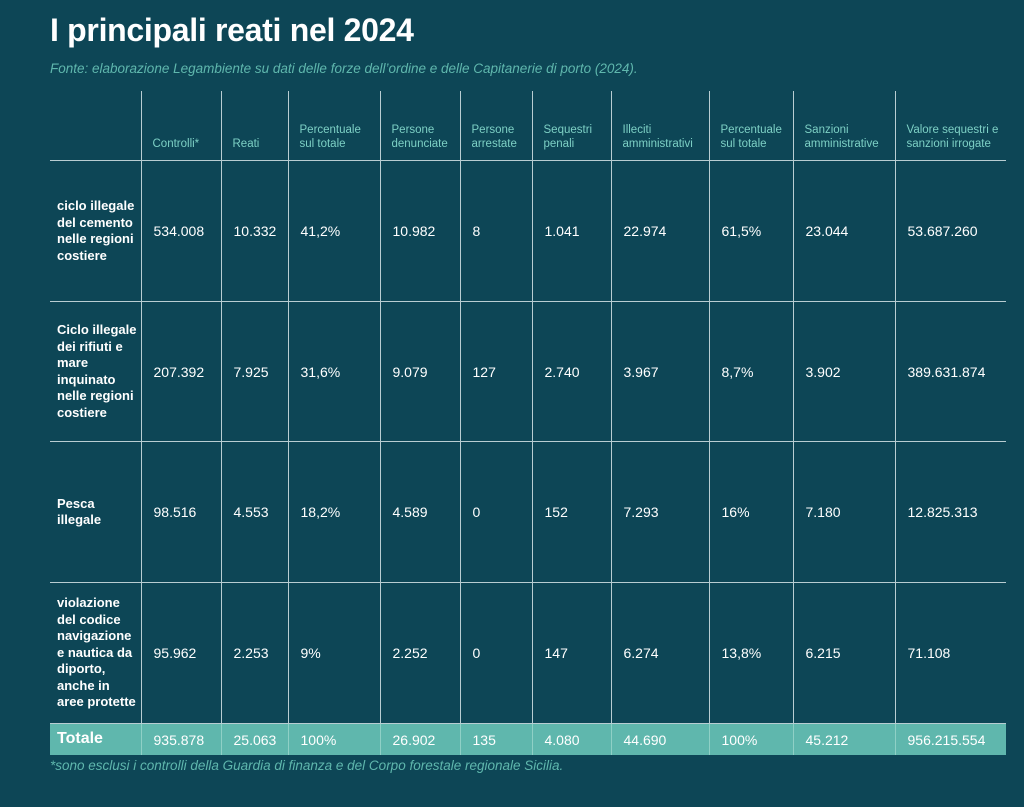 Image resolution: width=1024 pixels, height=807 pixels. What do you see at coordinates (419, 512) in the screenshot?
I see `cell-persone-denunciate: 4.589` at bounding box center [419, 512].